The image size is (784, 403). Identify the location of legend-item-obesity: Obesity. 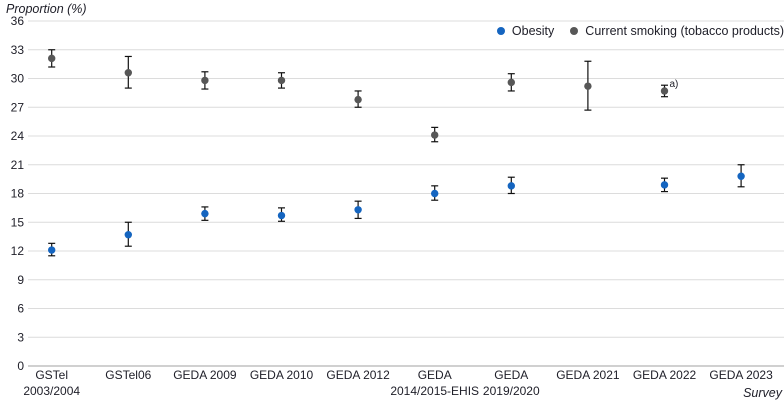
(525, 31).